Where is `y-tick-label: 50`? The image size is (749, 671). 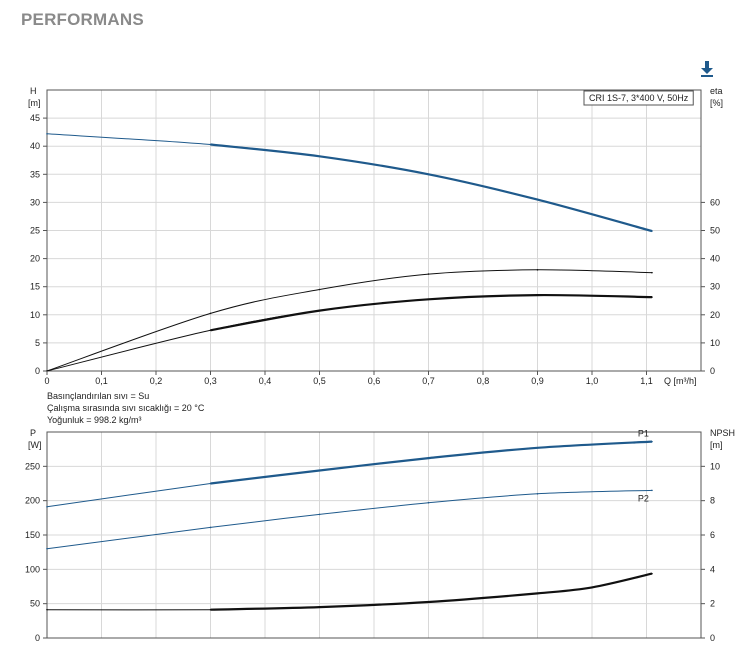
y-tick-label: 50 is located at coordinates (35, 604).